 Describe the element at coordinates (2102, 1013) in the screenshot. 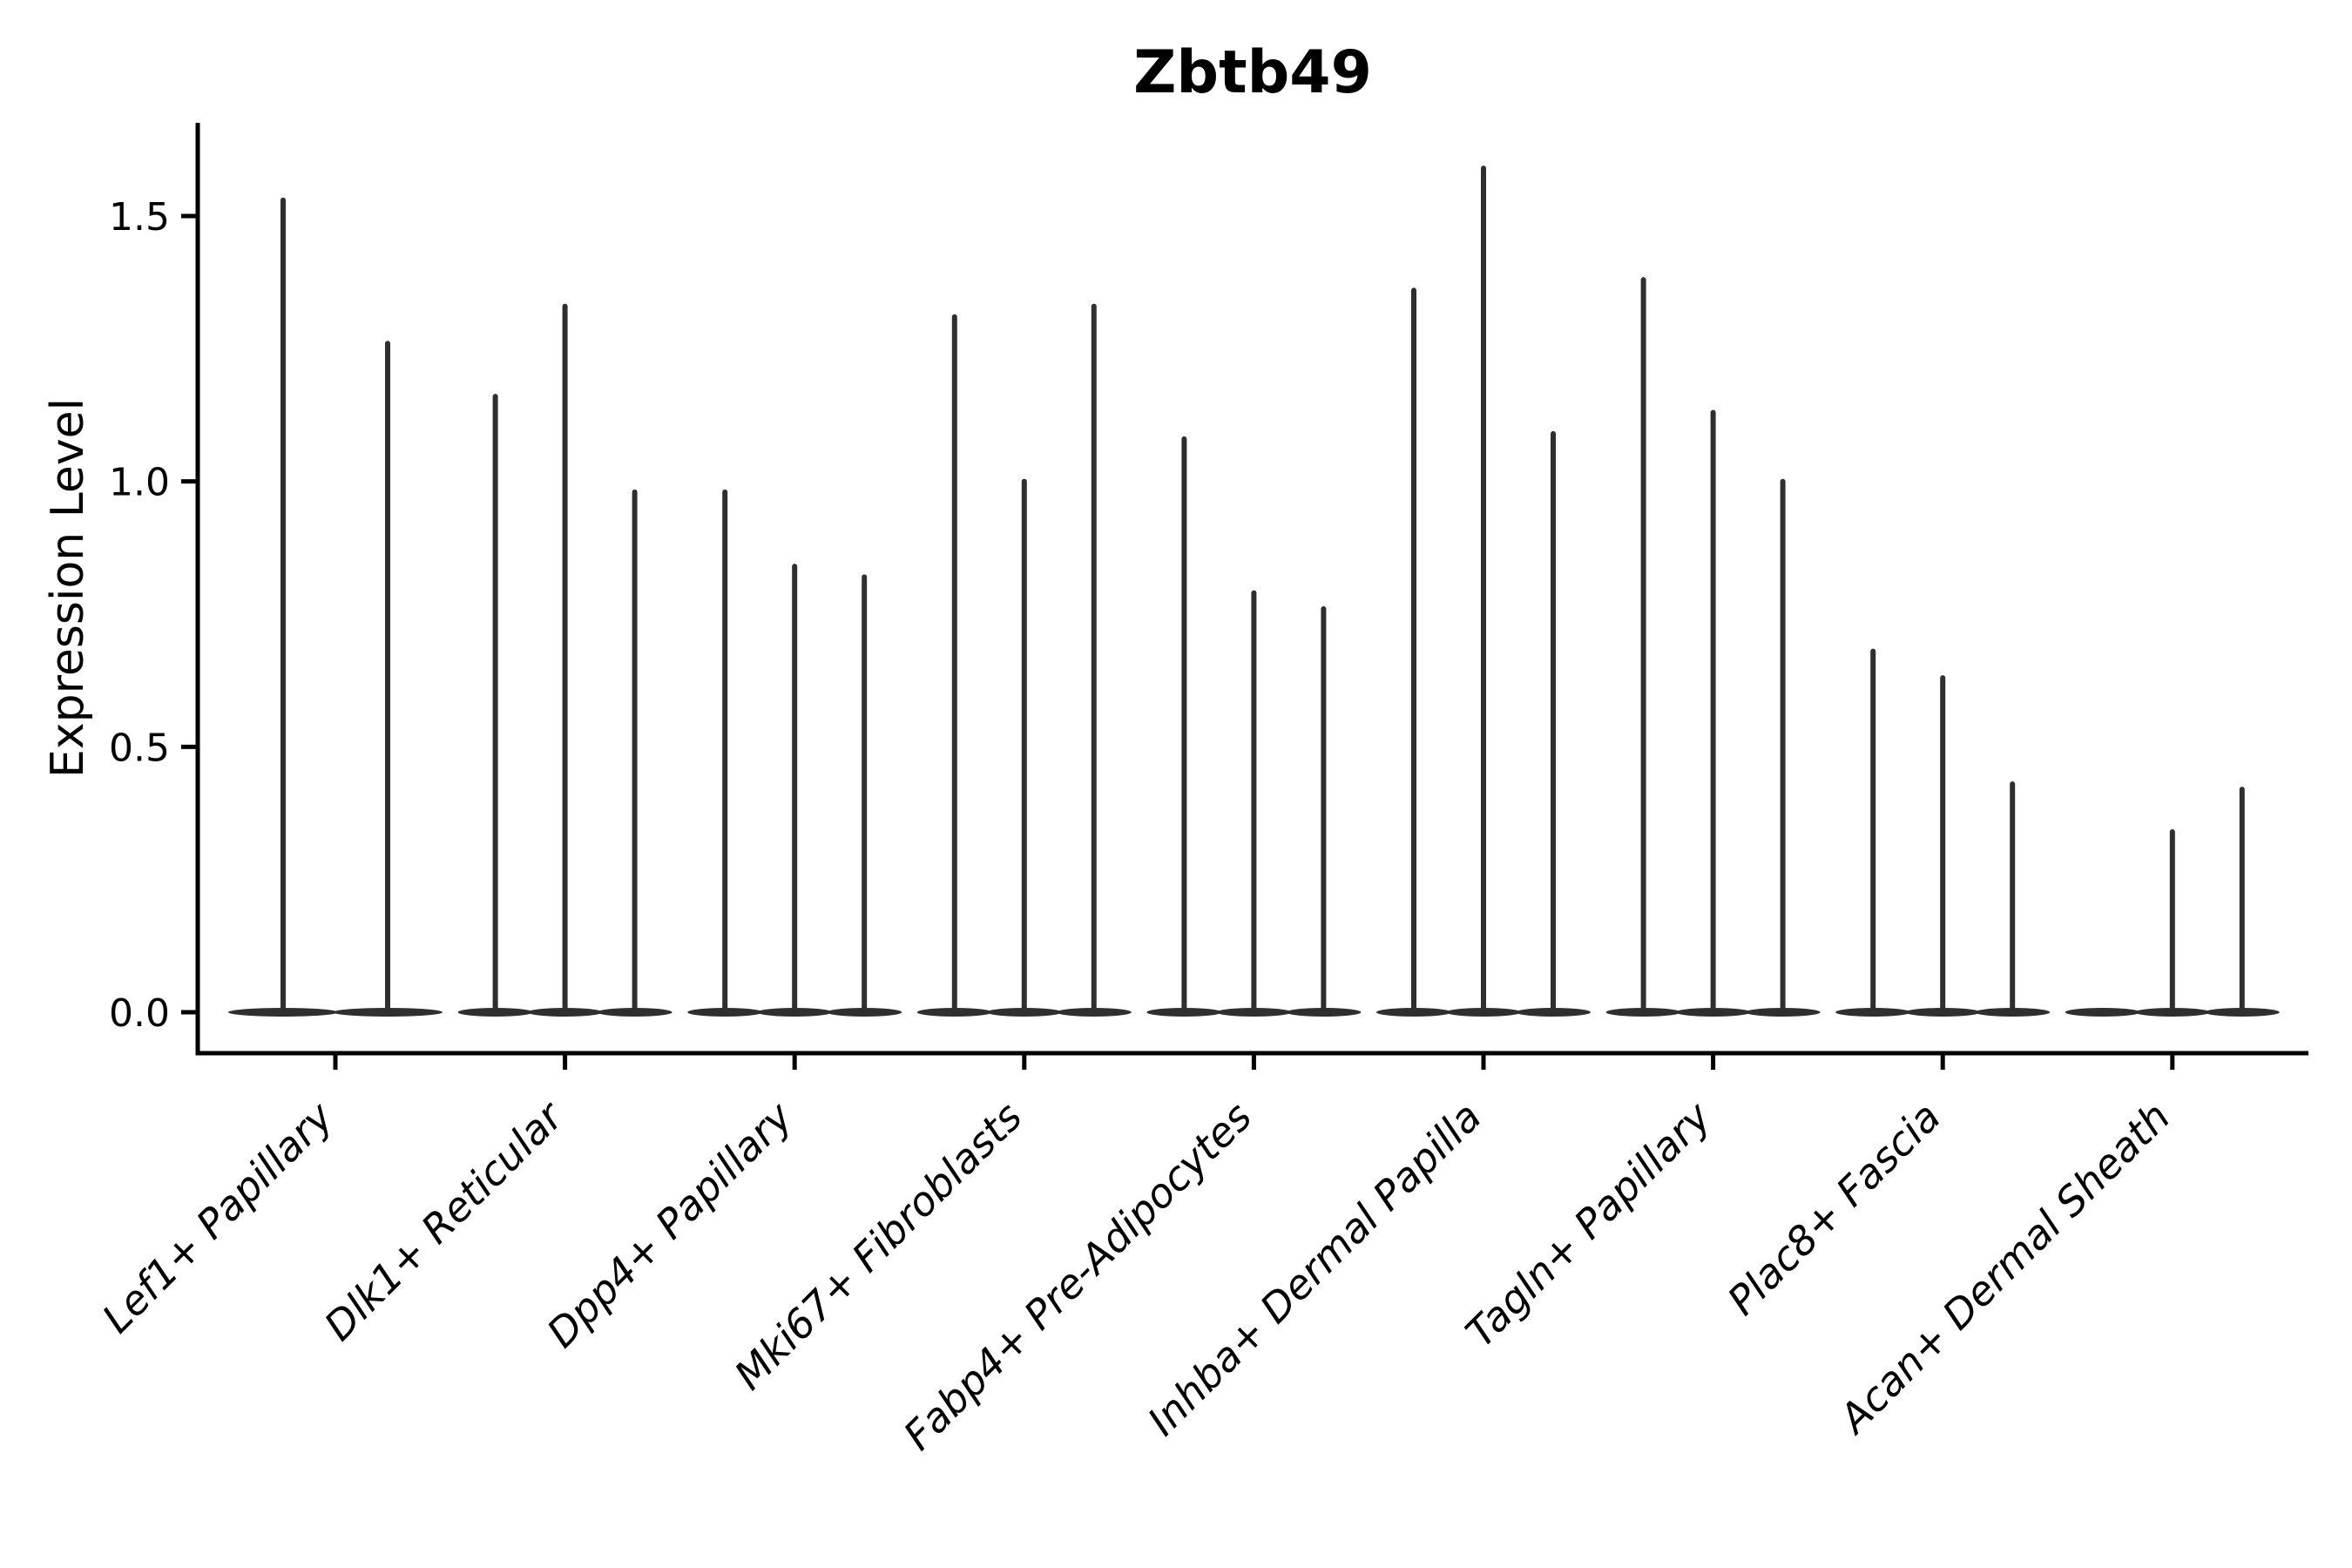

I see `violin-base` at that location.